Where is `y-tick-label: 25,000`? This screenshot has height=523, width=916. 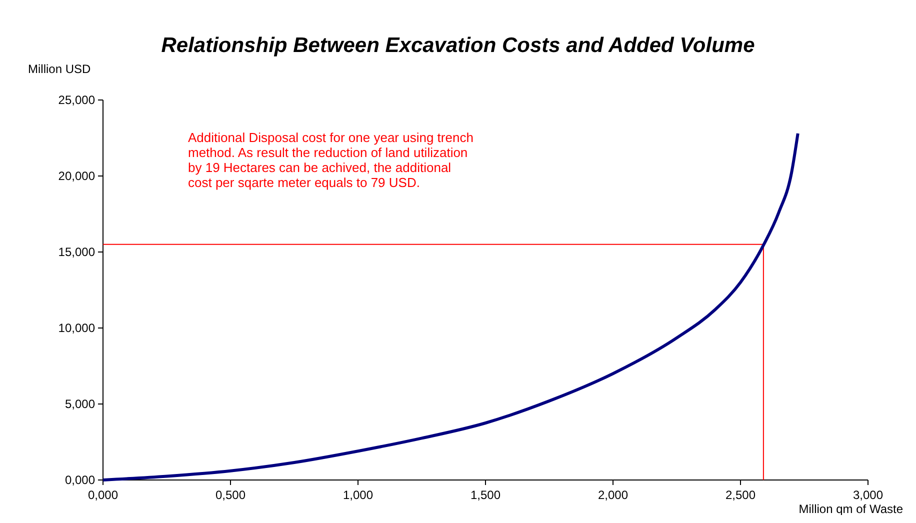
y-tick-label: 25,000 is located at coordinates (77, 100).